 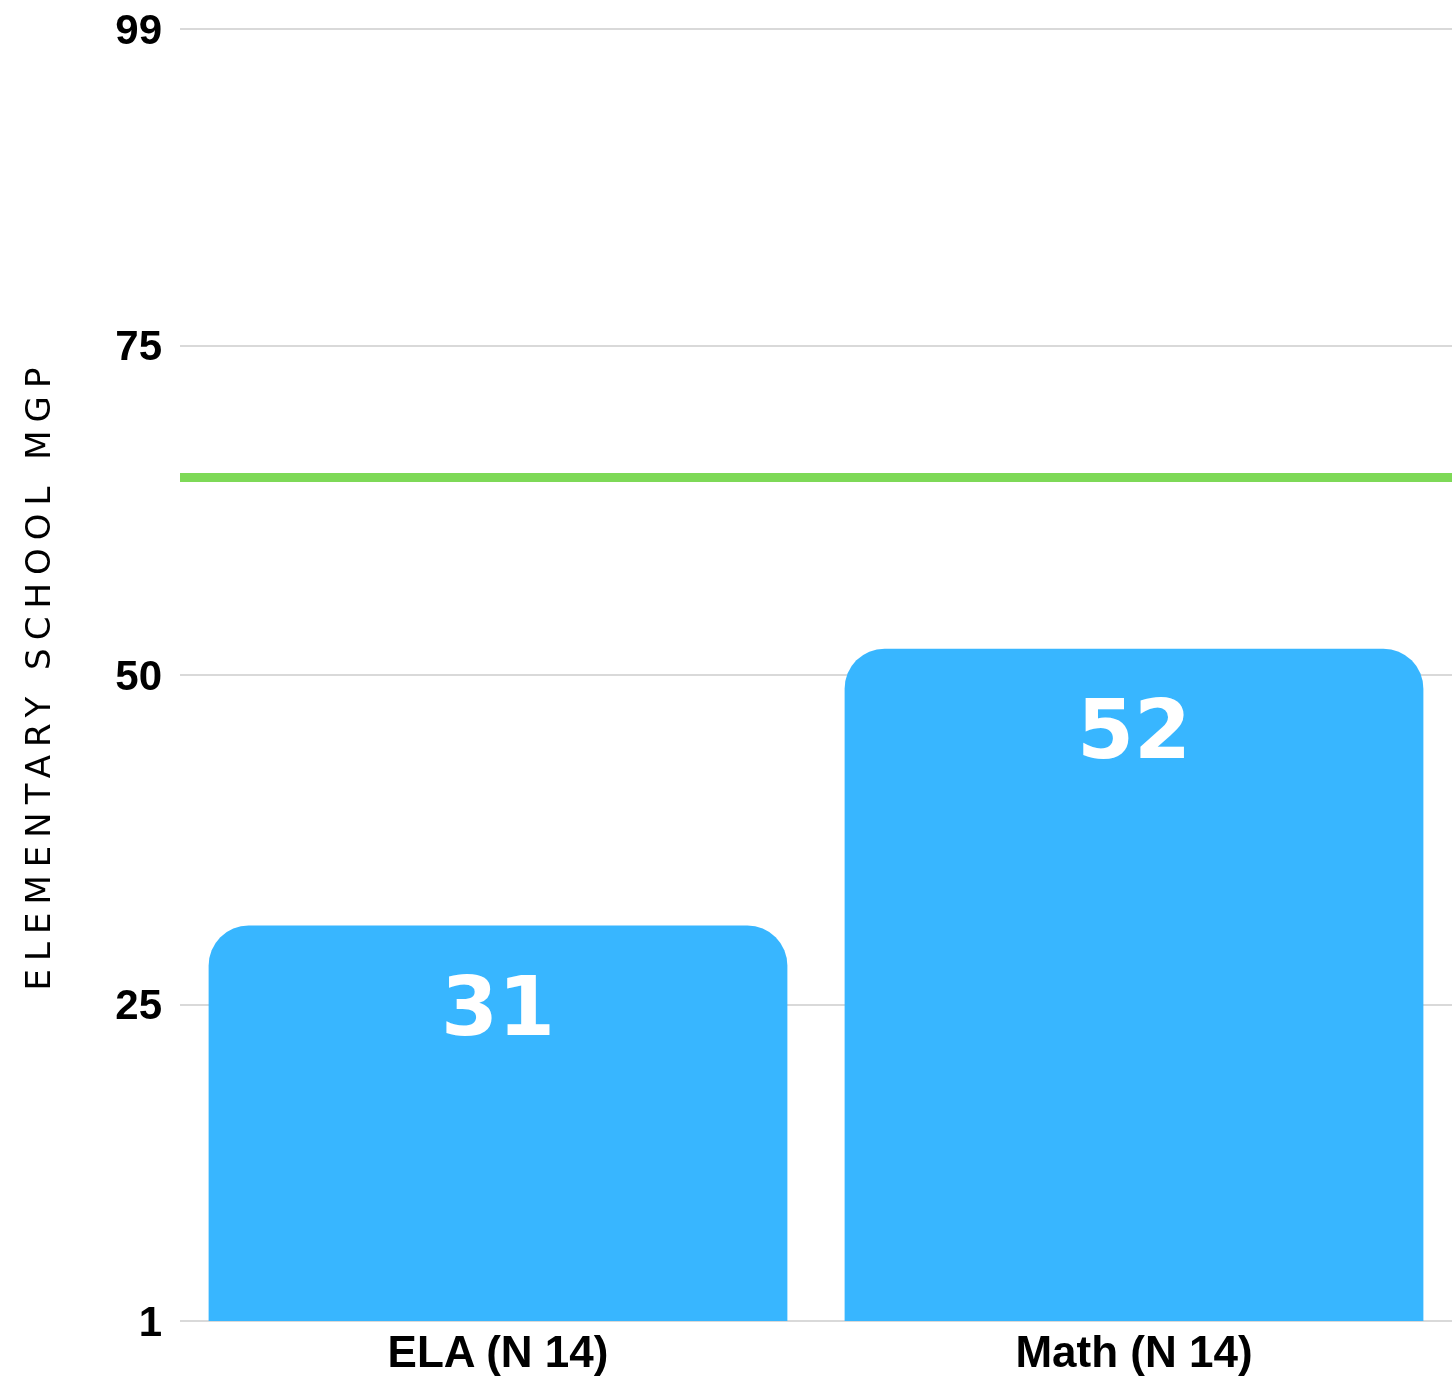 What do you see at coordinates (1134, 730) in the screenshot?
I see `data-label: 52` at bounding box center [1134, 730].